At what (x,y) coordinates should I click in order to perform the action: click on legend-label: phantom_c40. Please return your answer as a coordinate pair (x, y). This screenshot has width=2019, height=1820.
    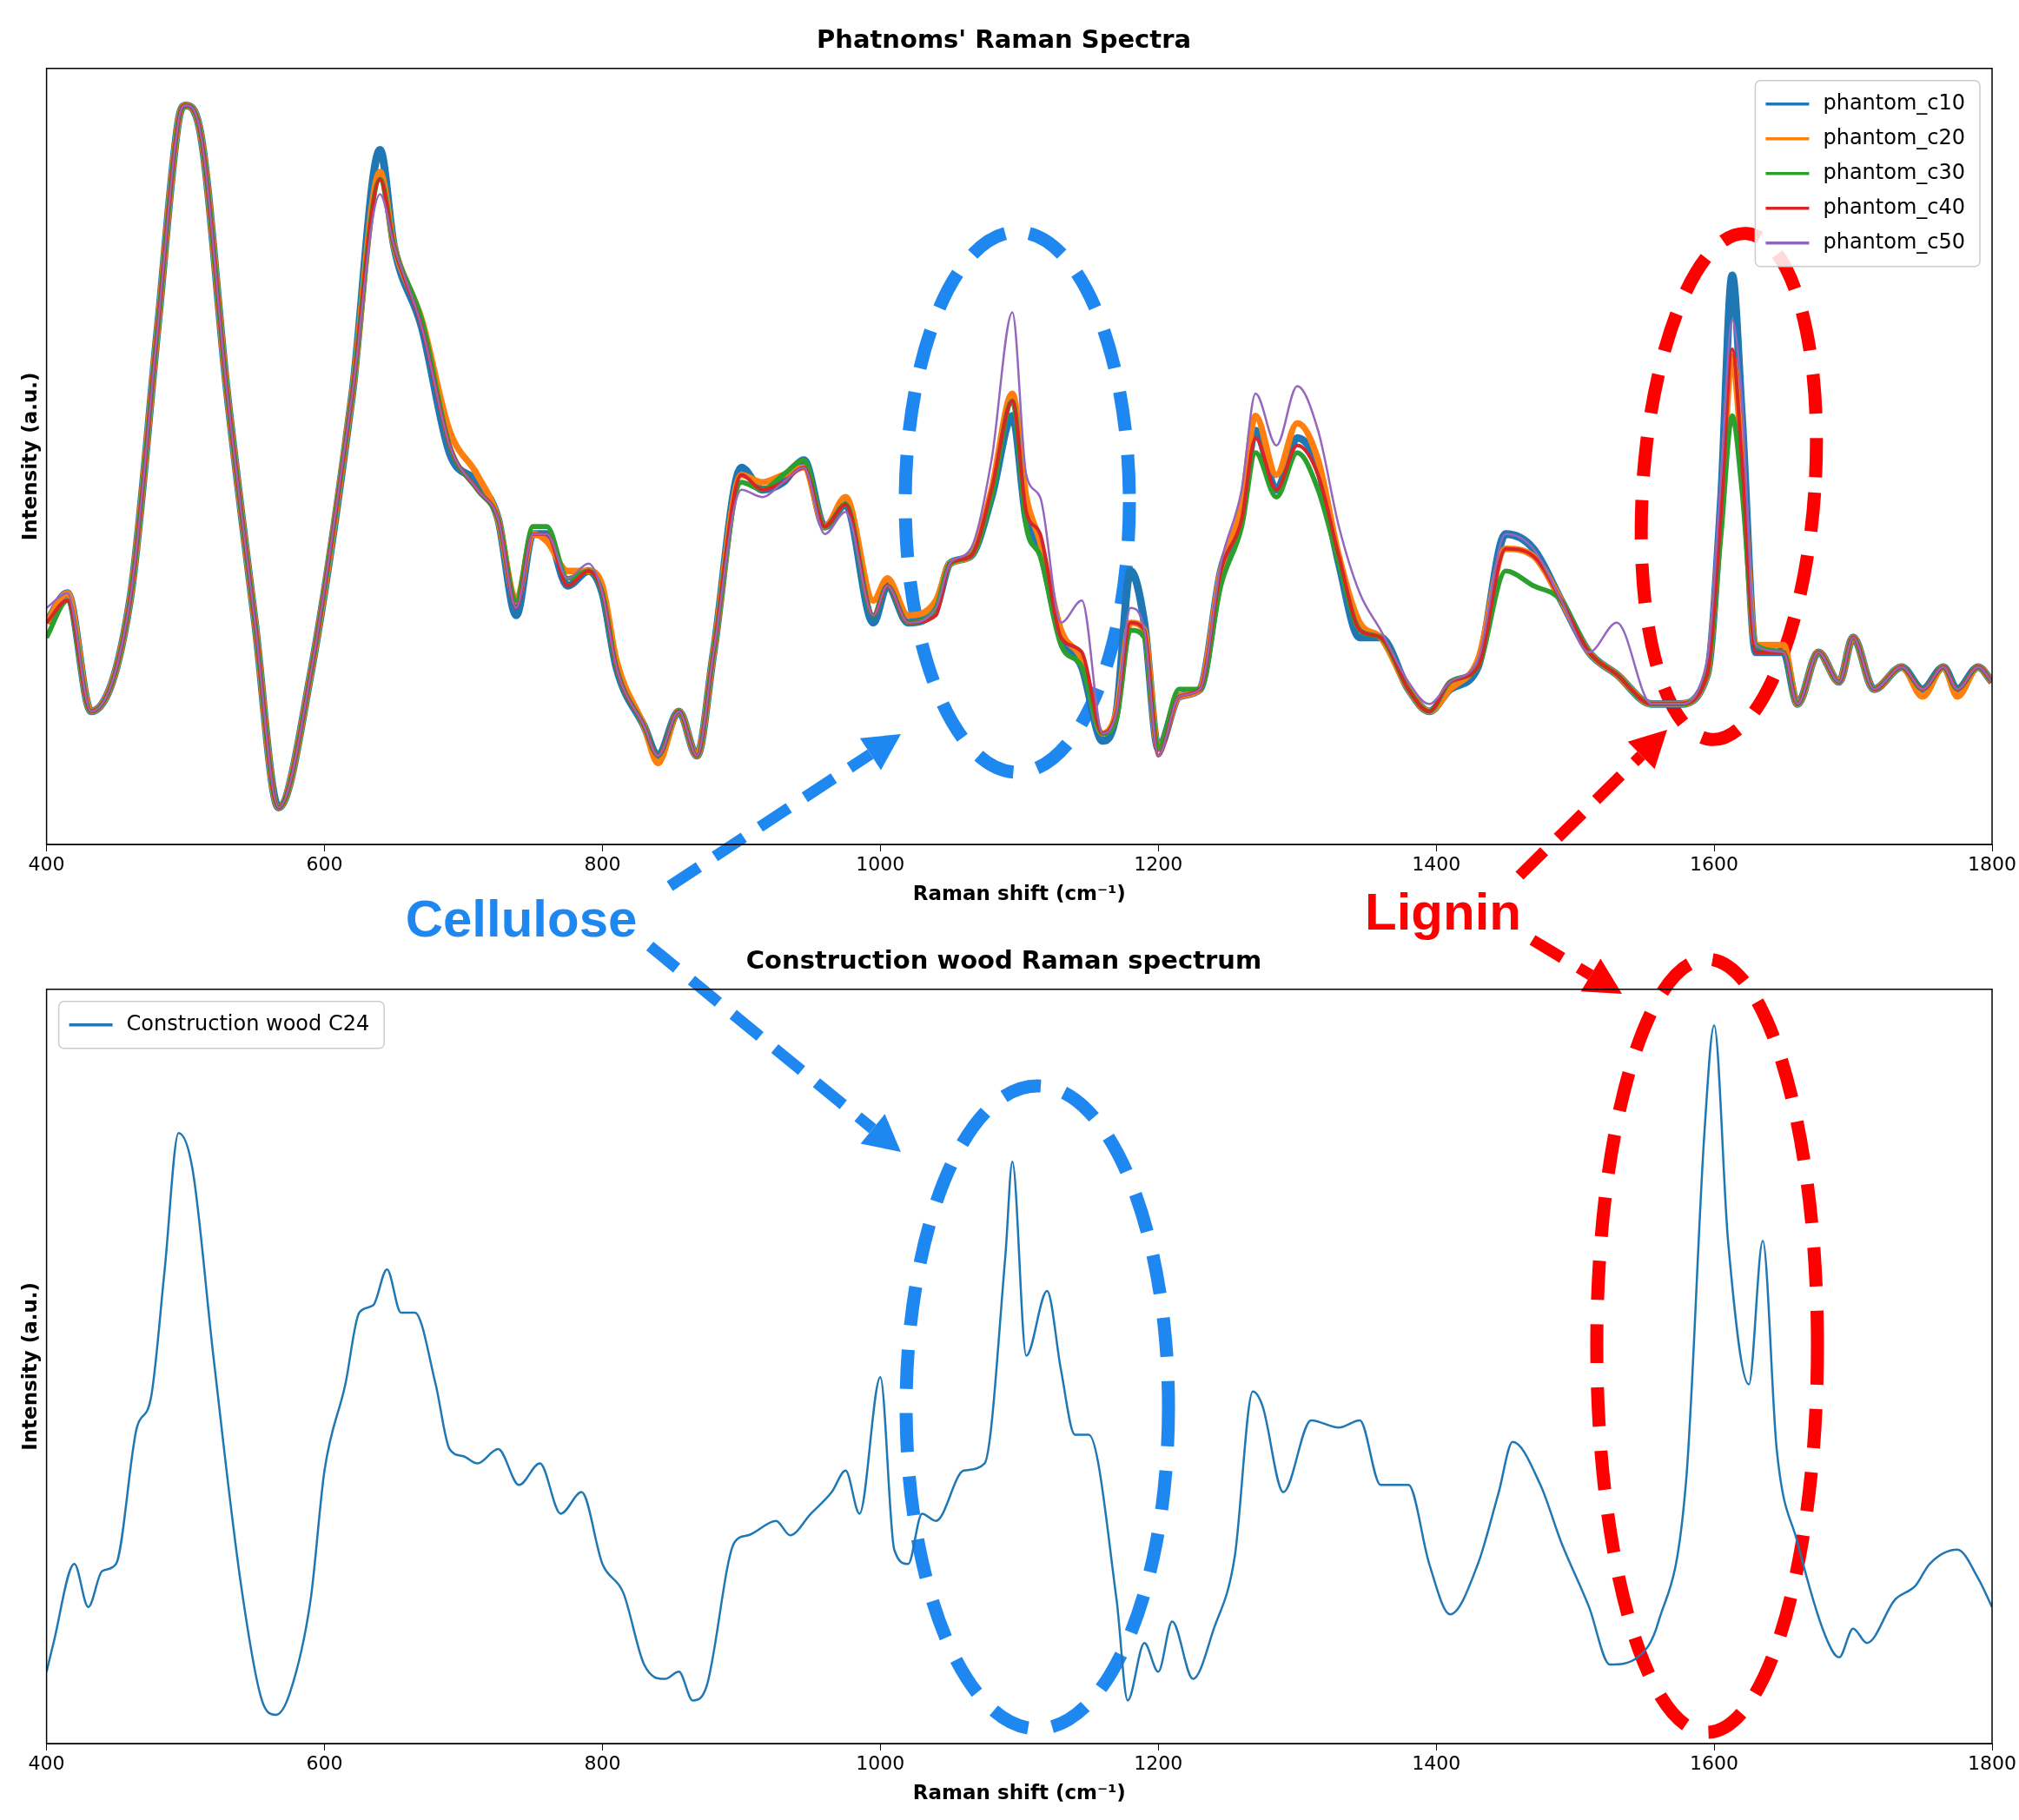
    Looking at the image, I should click on (1894, 207).